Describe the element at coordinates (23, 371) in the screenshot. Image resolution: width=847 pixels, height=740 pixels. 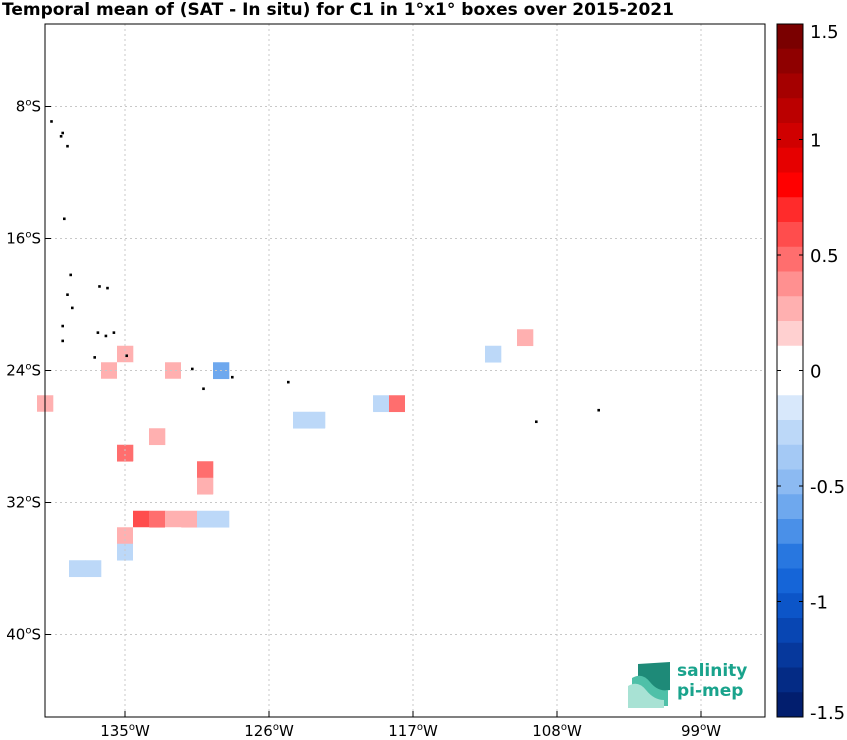
I see `y-tick-label: 24oS` at that location.